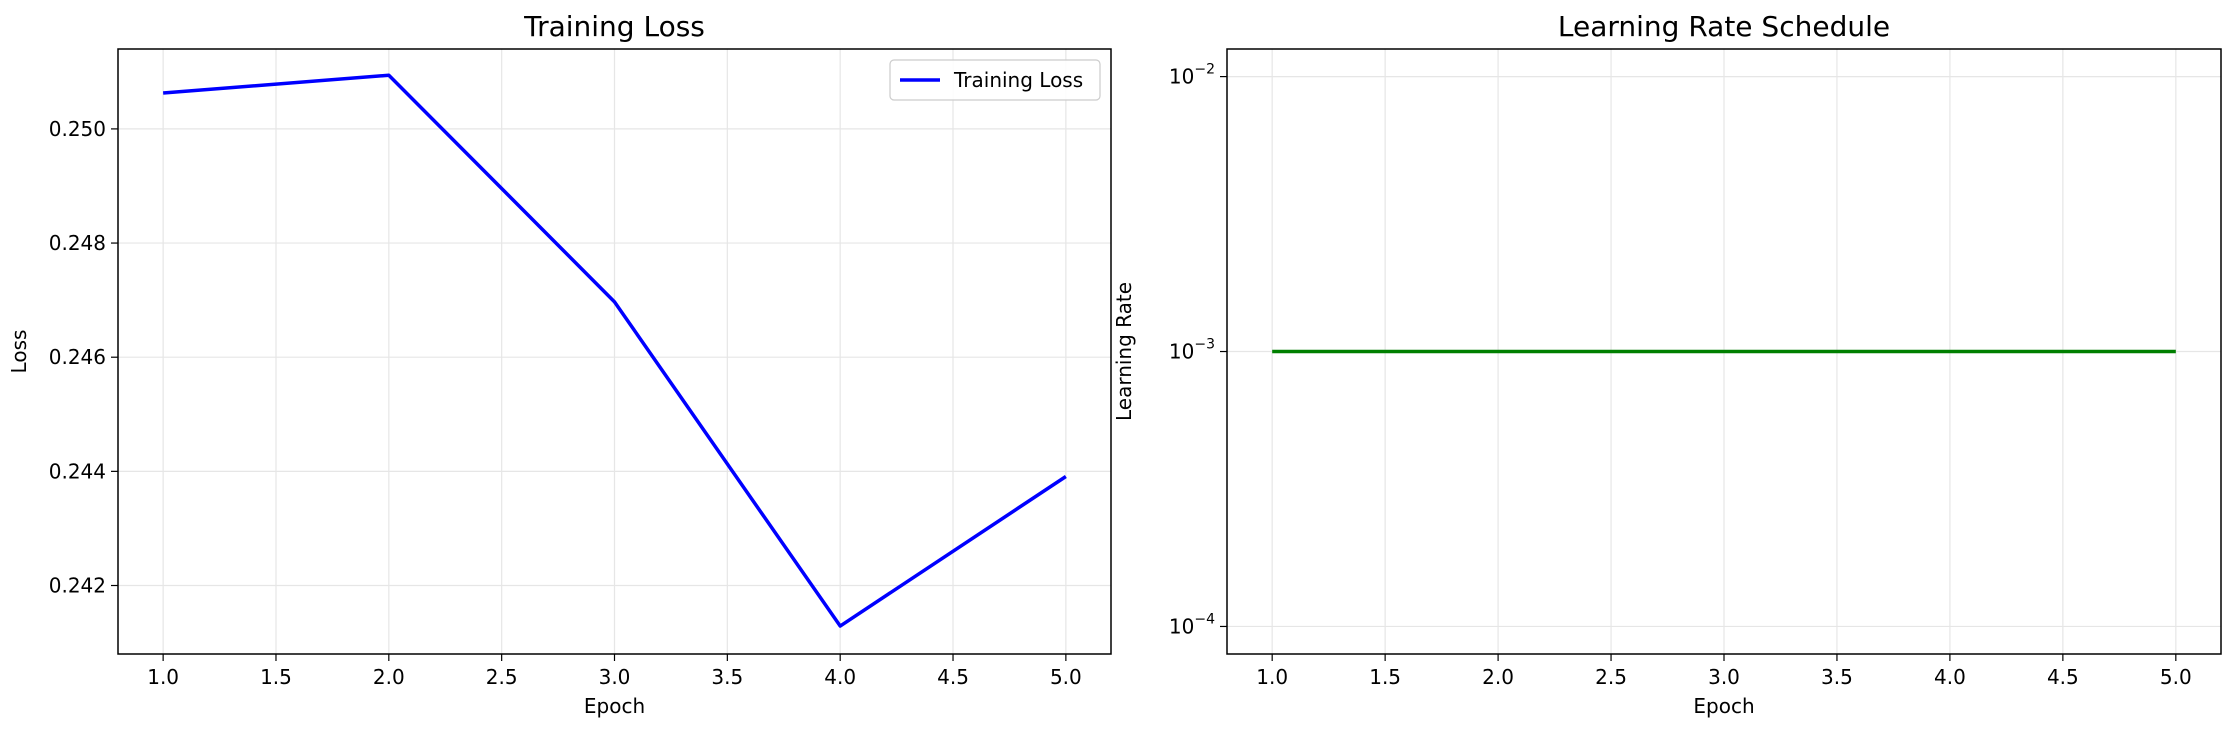 The height and width of the screenshot is (732, 2234). What do you see at coordinates (1192, 350) in the screenshot?
I see `y-tick-label: 10⁻³` at bounding box center [1192, 350].